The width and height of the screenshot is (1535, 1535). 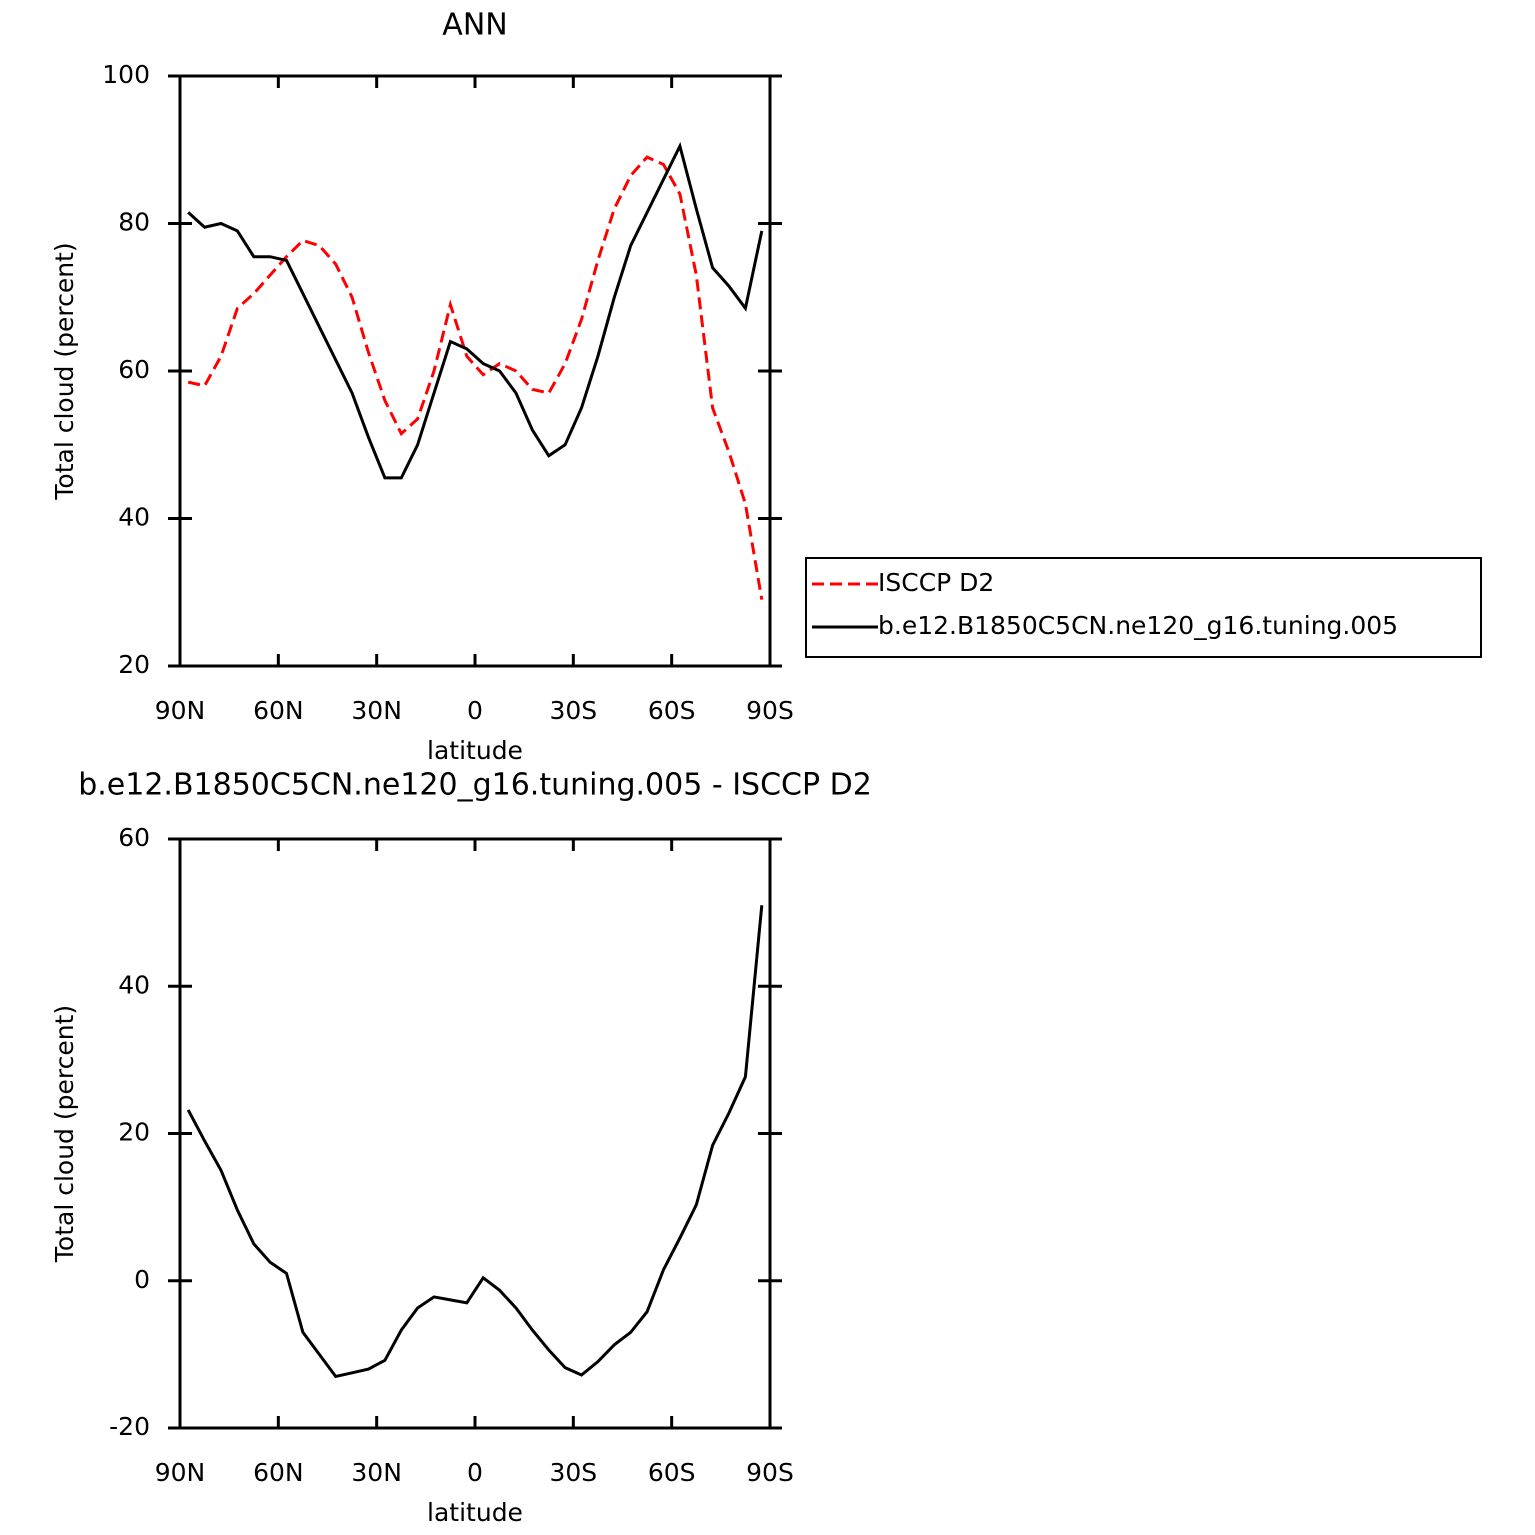 What do you see at coordinates (1143, 607) in the screenshot?
I see `legend-box` at bounding box center [1143, 607].